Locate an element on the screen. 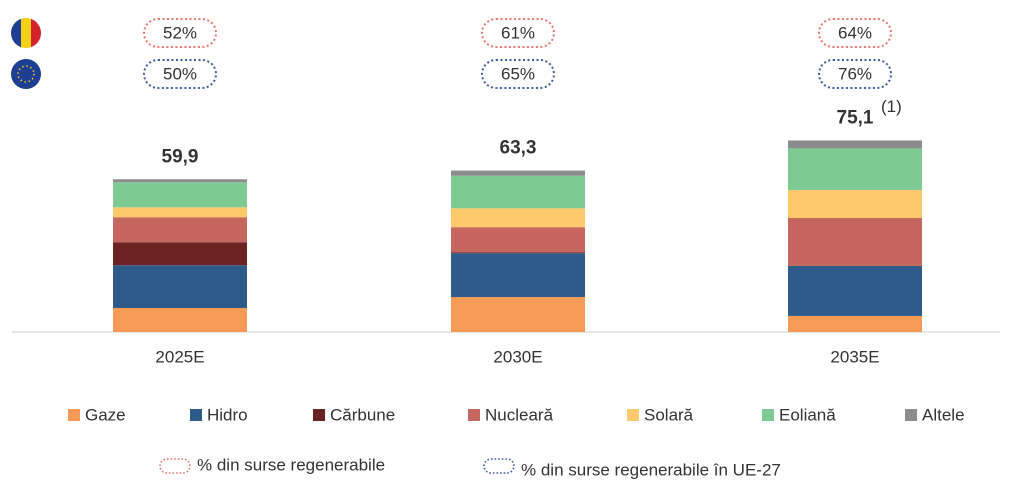 The width and height of the screenshot is (1011, 483). total-label: 59,9 is located at coordinates (180, 156).